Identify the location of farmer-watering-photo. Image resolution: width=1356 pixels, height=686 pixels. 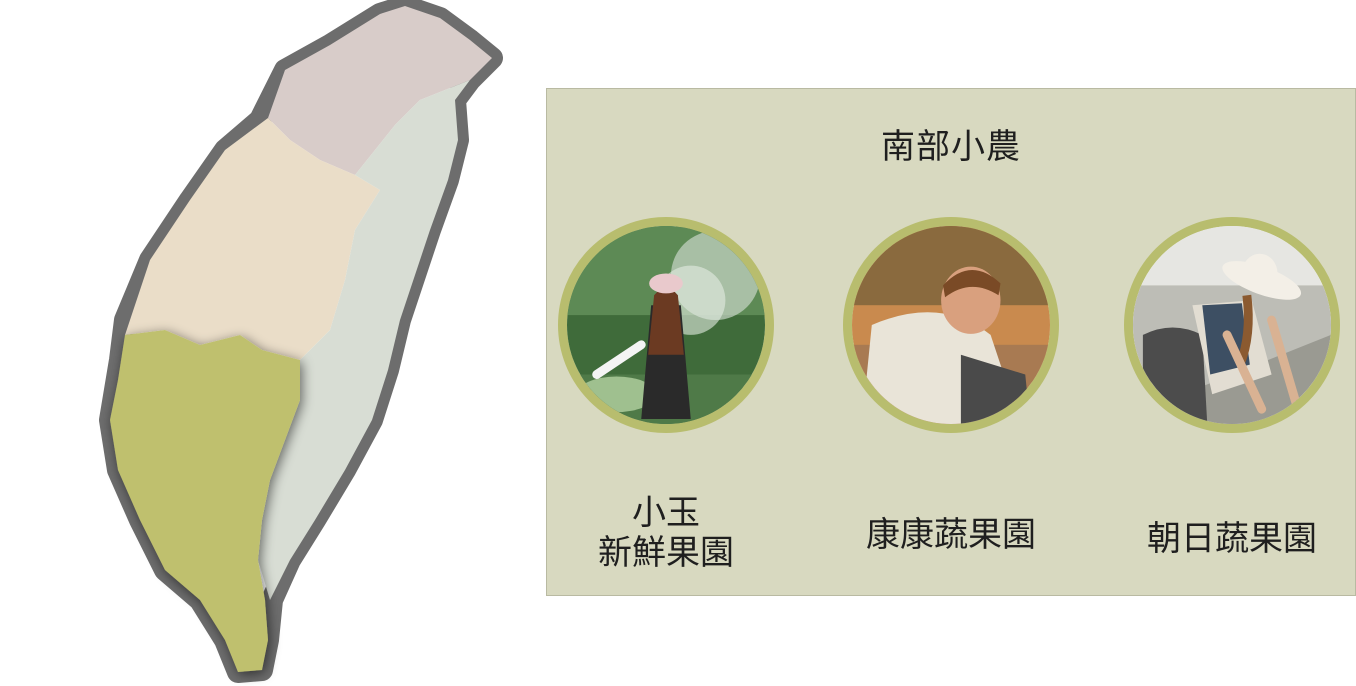
(666, 325).